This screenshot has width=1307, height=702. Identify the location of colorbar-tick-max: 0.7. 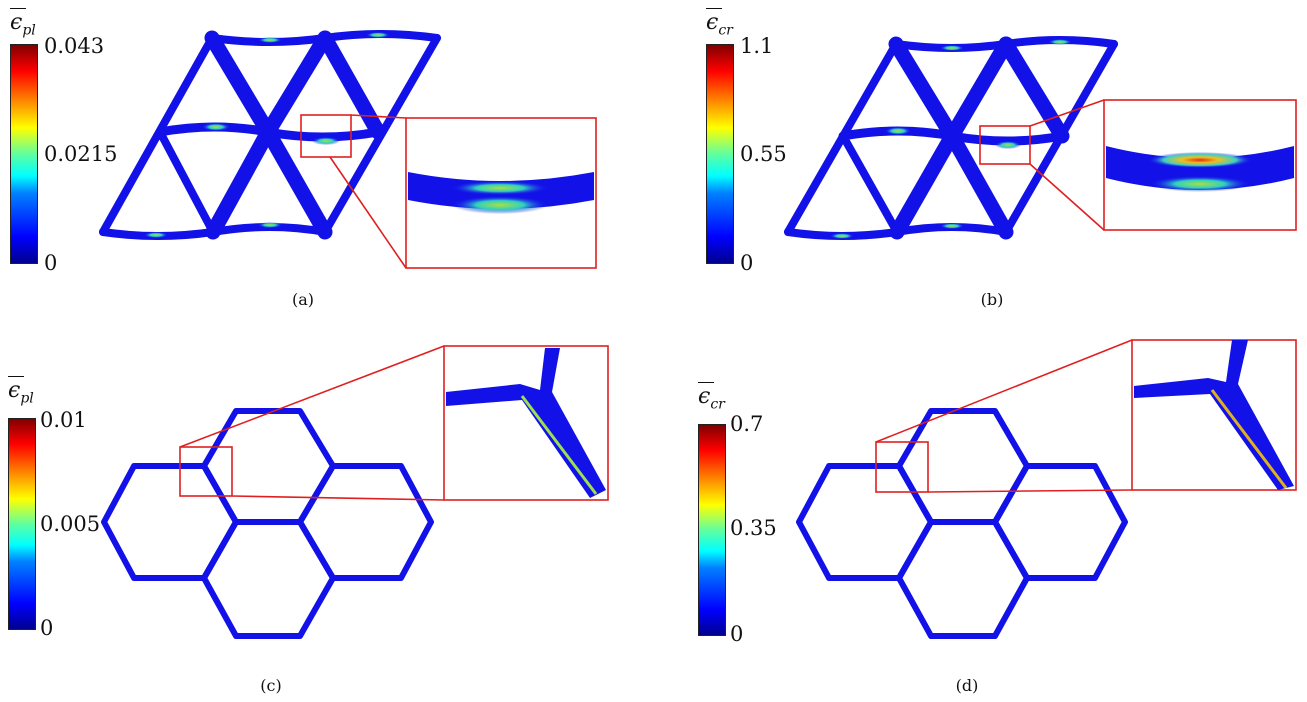
(747, 424).